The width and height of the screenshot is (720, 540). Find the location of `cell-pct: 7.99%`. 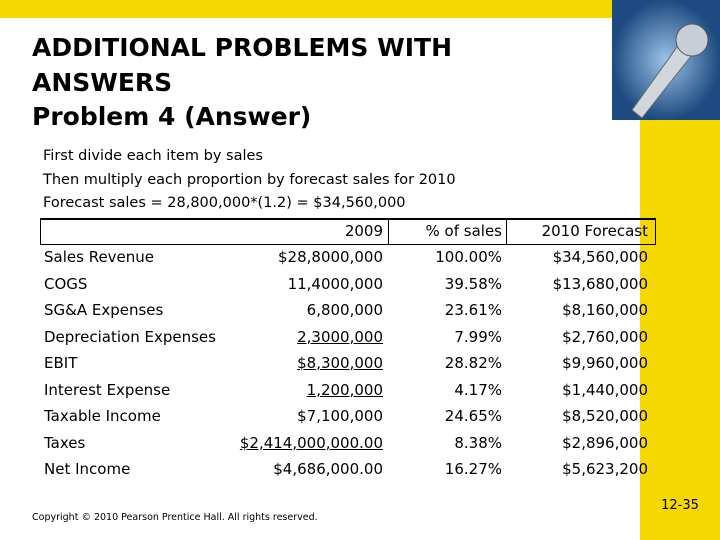

cell-pct: 7.99% is located at coordinates (478, 336).